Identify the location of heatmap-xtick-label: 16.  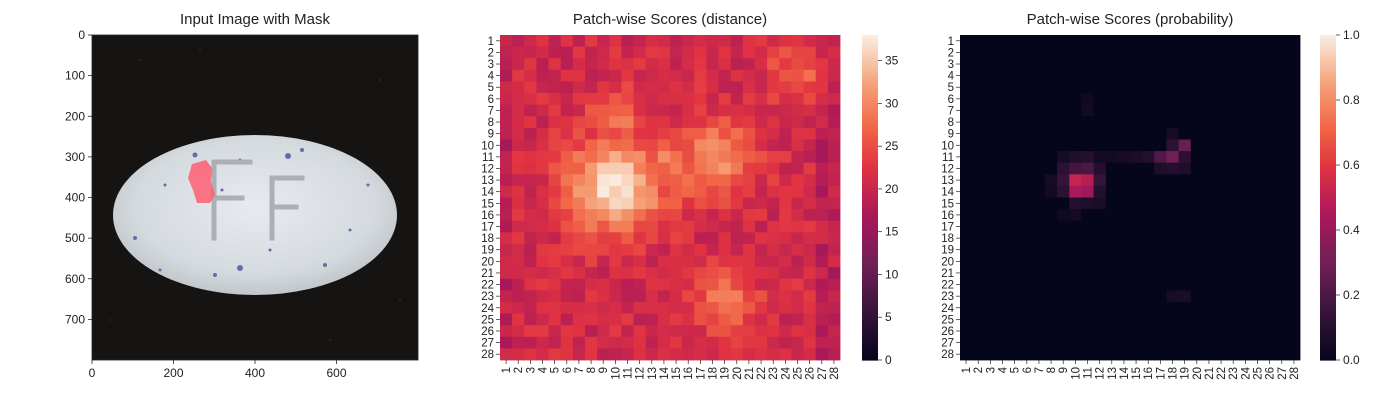
(1149, 373).